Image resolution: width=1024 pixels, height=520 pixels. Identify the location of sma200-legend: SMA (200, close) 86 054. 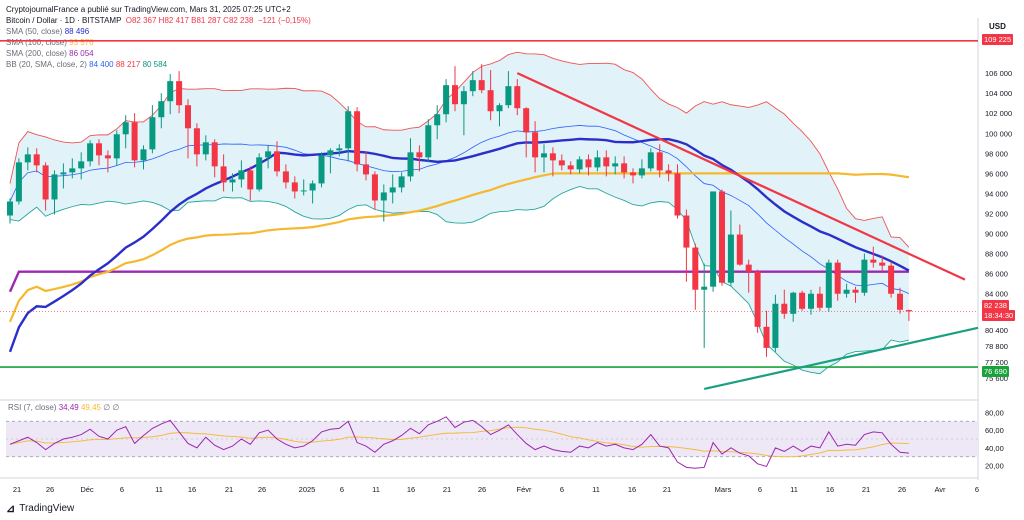
(158, 53).